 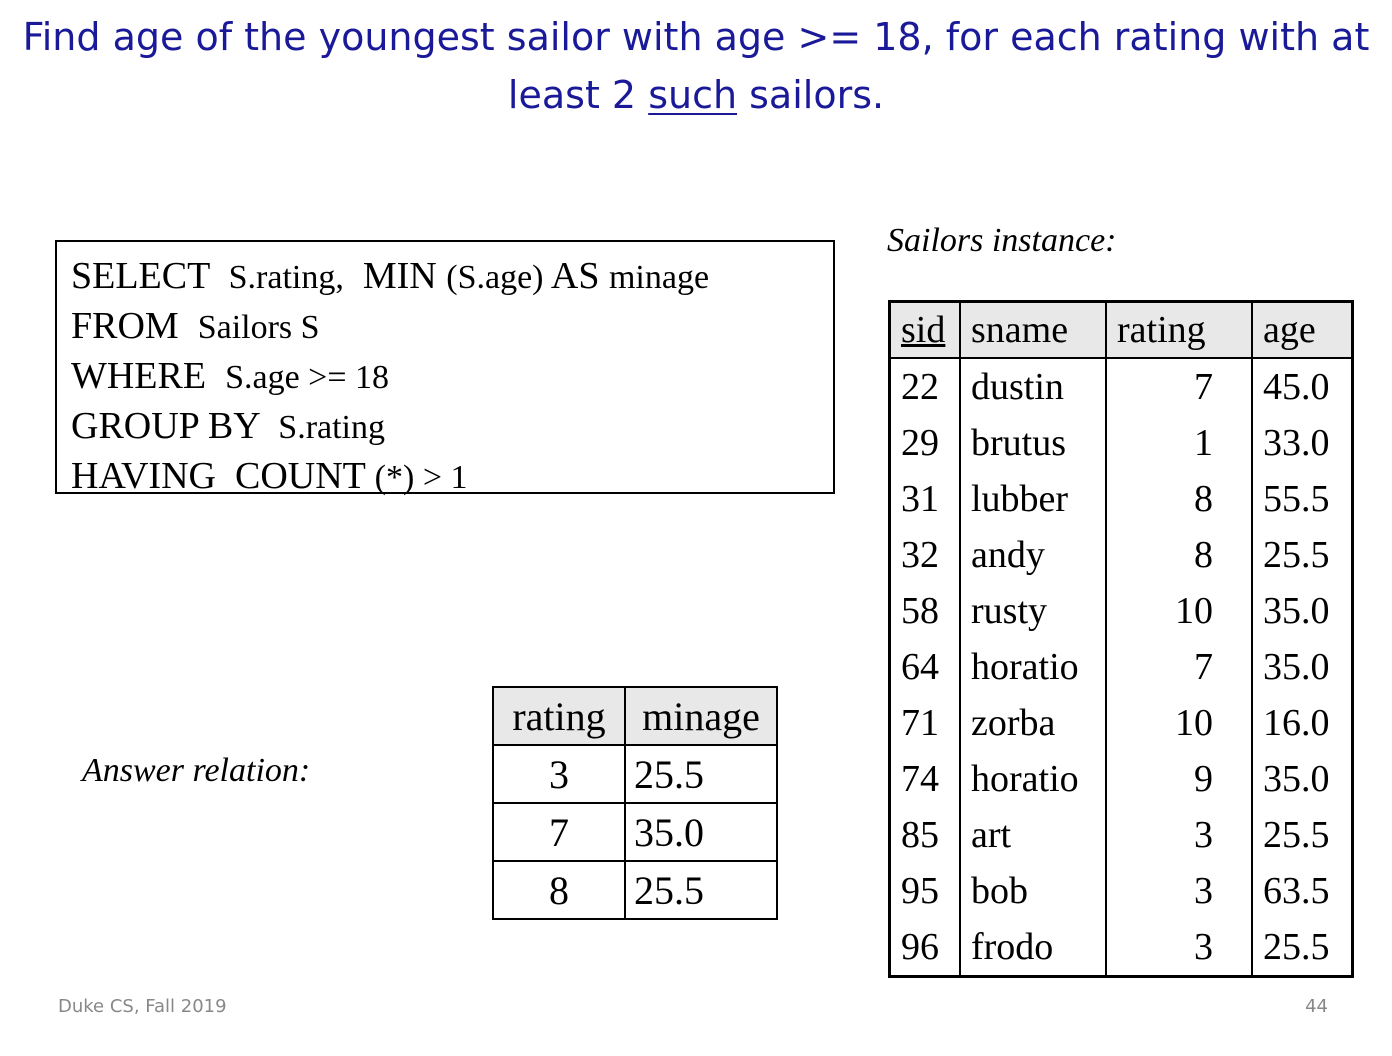 What do you see at coordinates (1316, 1006) in the screenshot?
I see `page-number: 44` at bounding box center [1316, 1006].